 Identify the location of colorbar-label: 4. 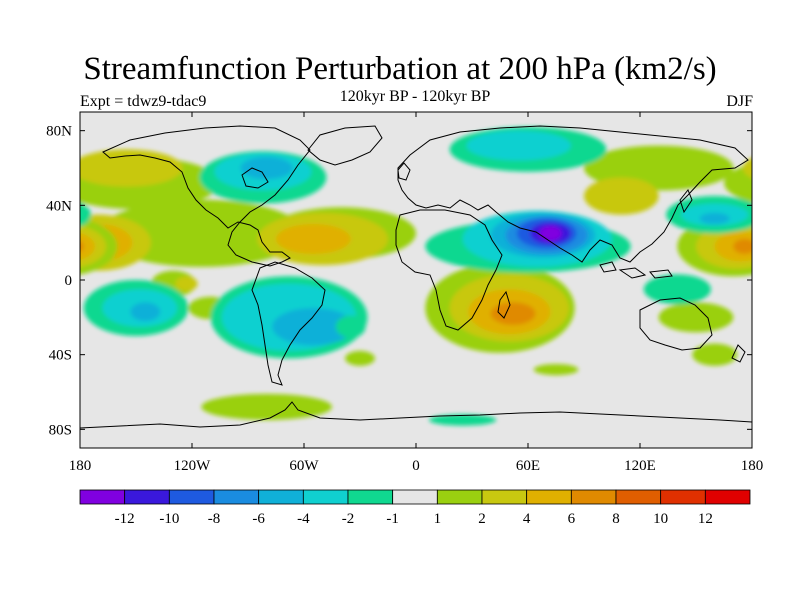
(527, 519).